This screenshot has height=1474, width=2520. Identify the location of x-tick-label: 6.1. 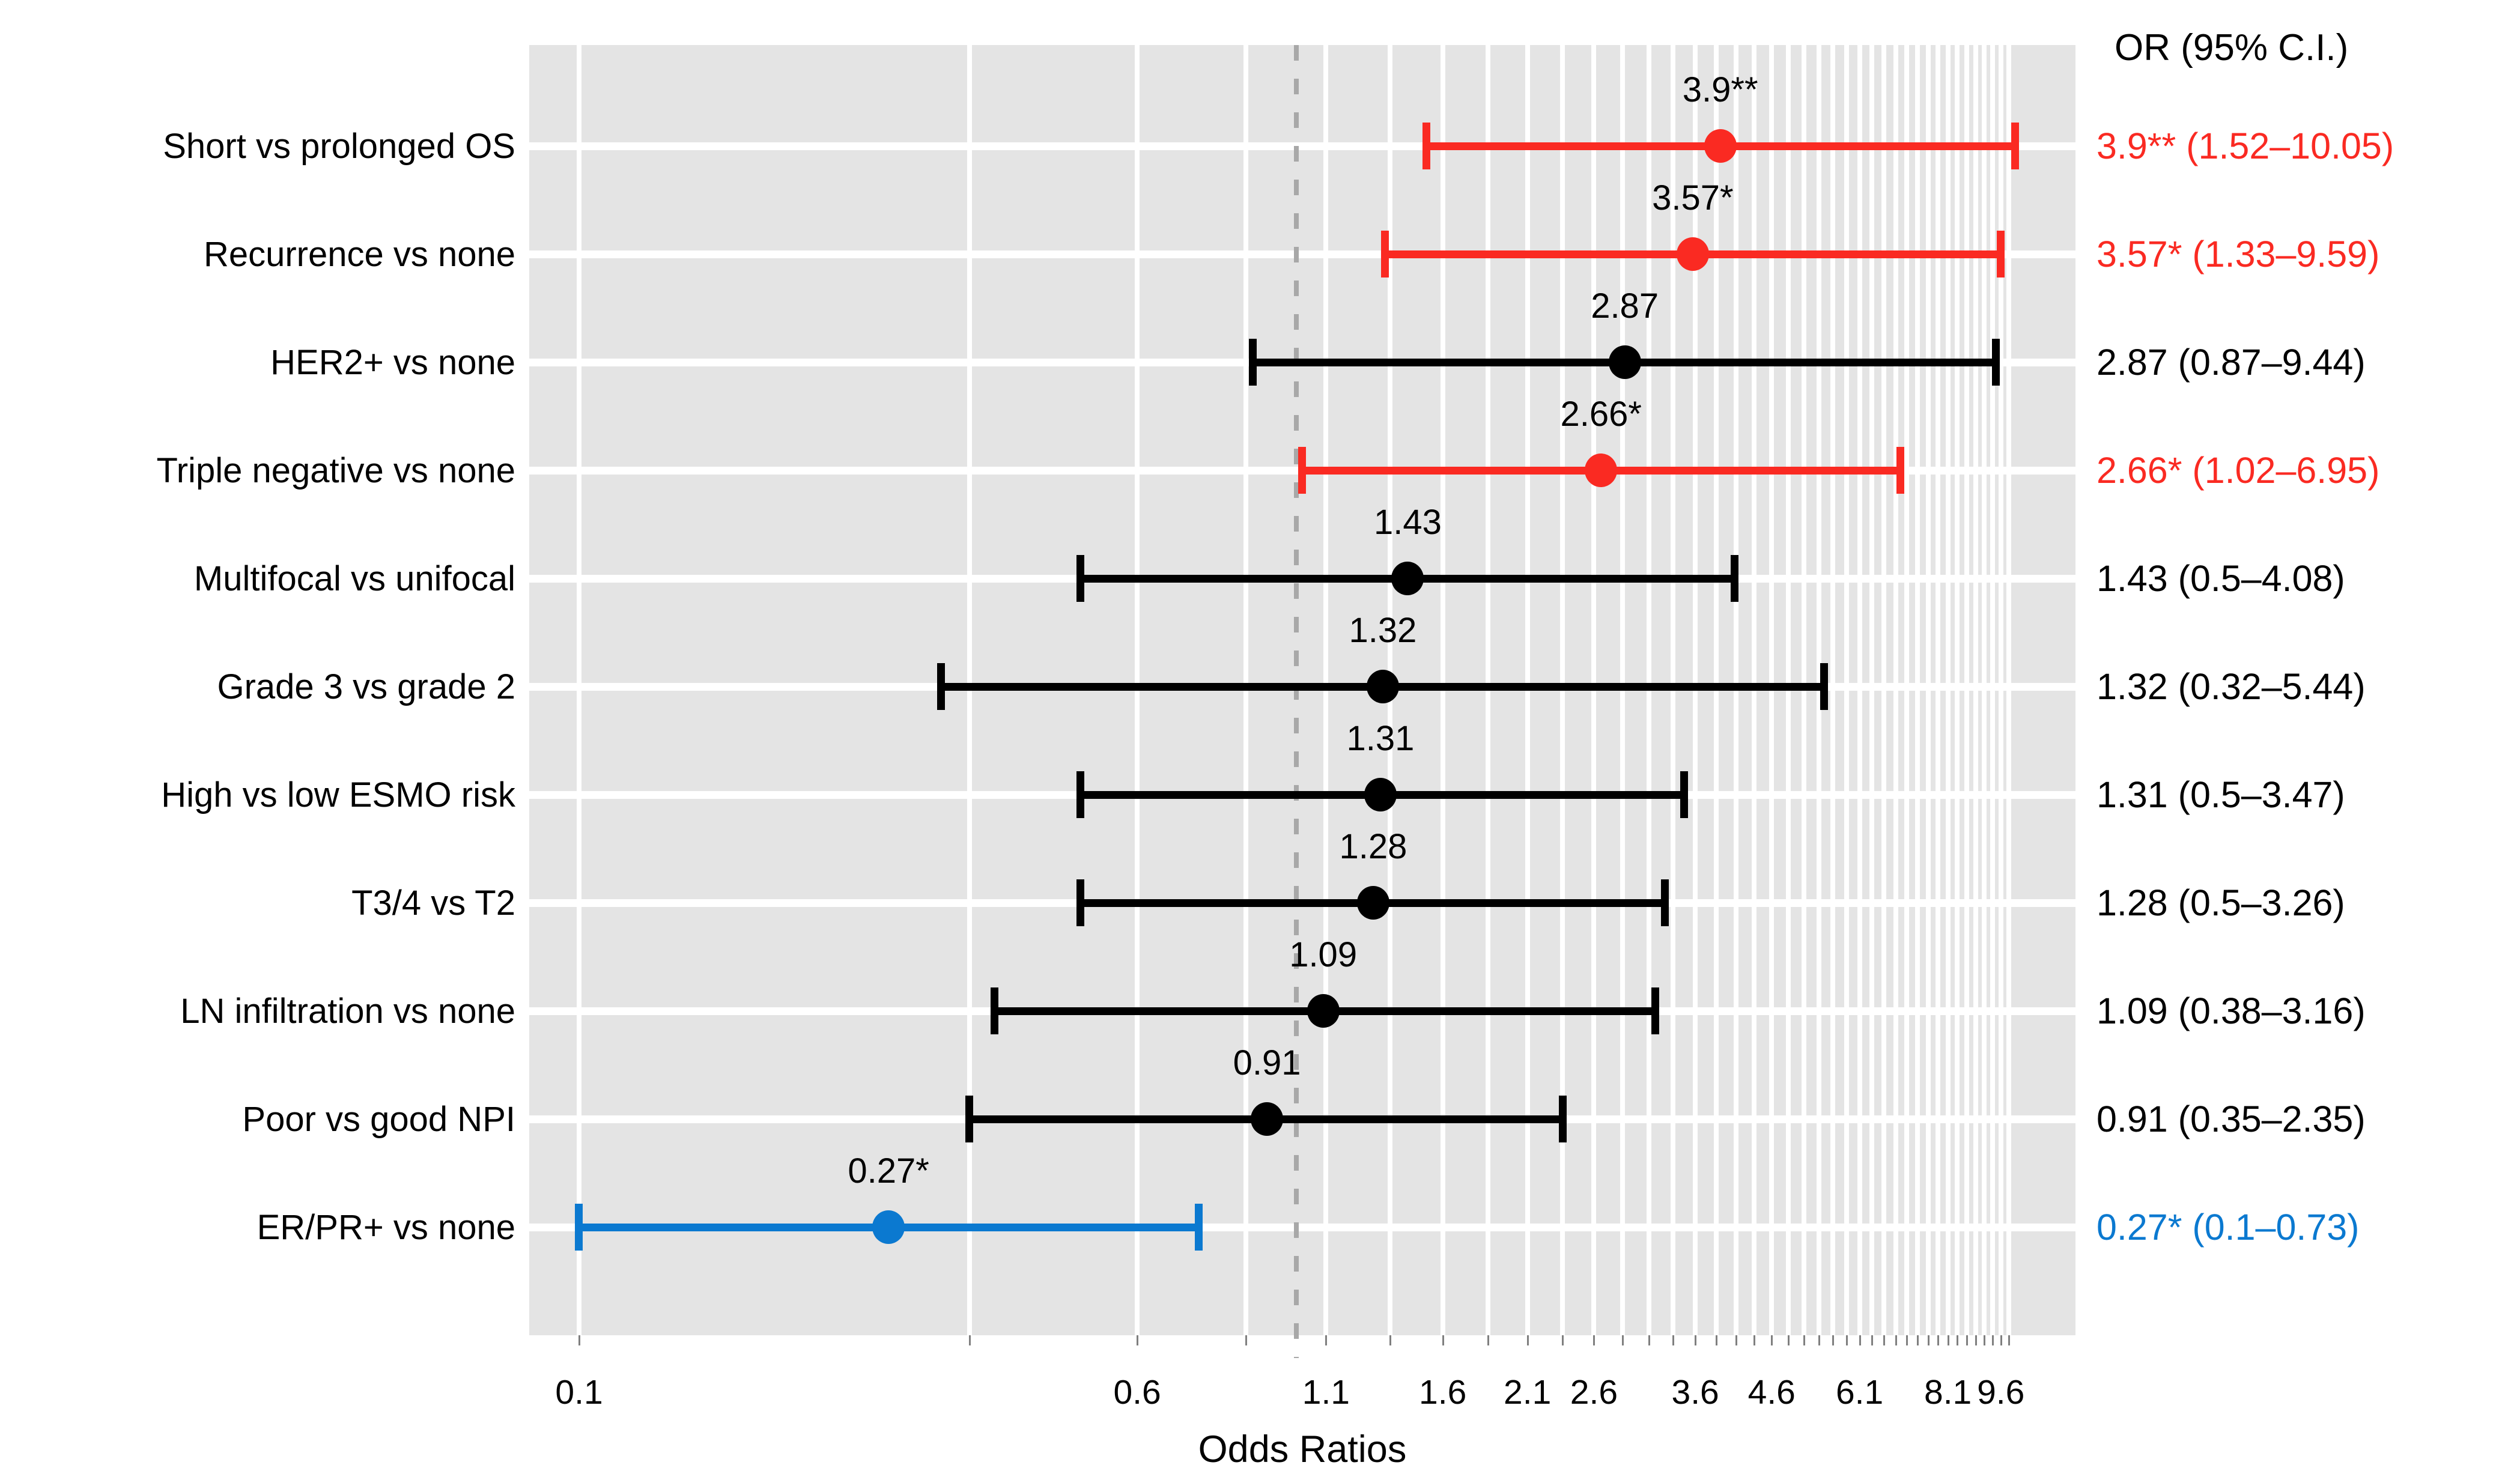
(1860, 1393).